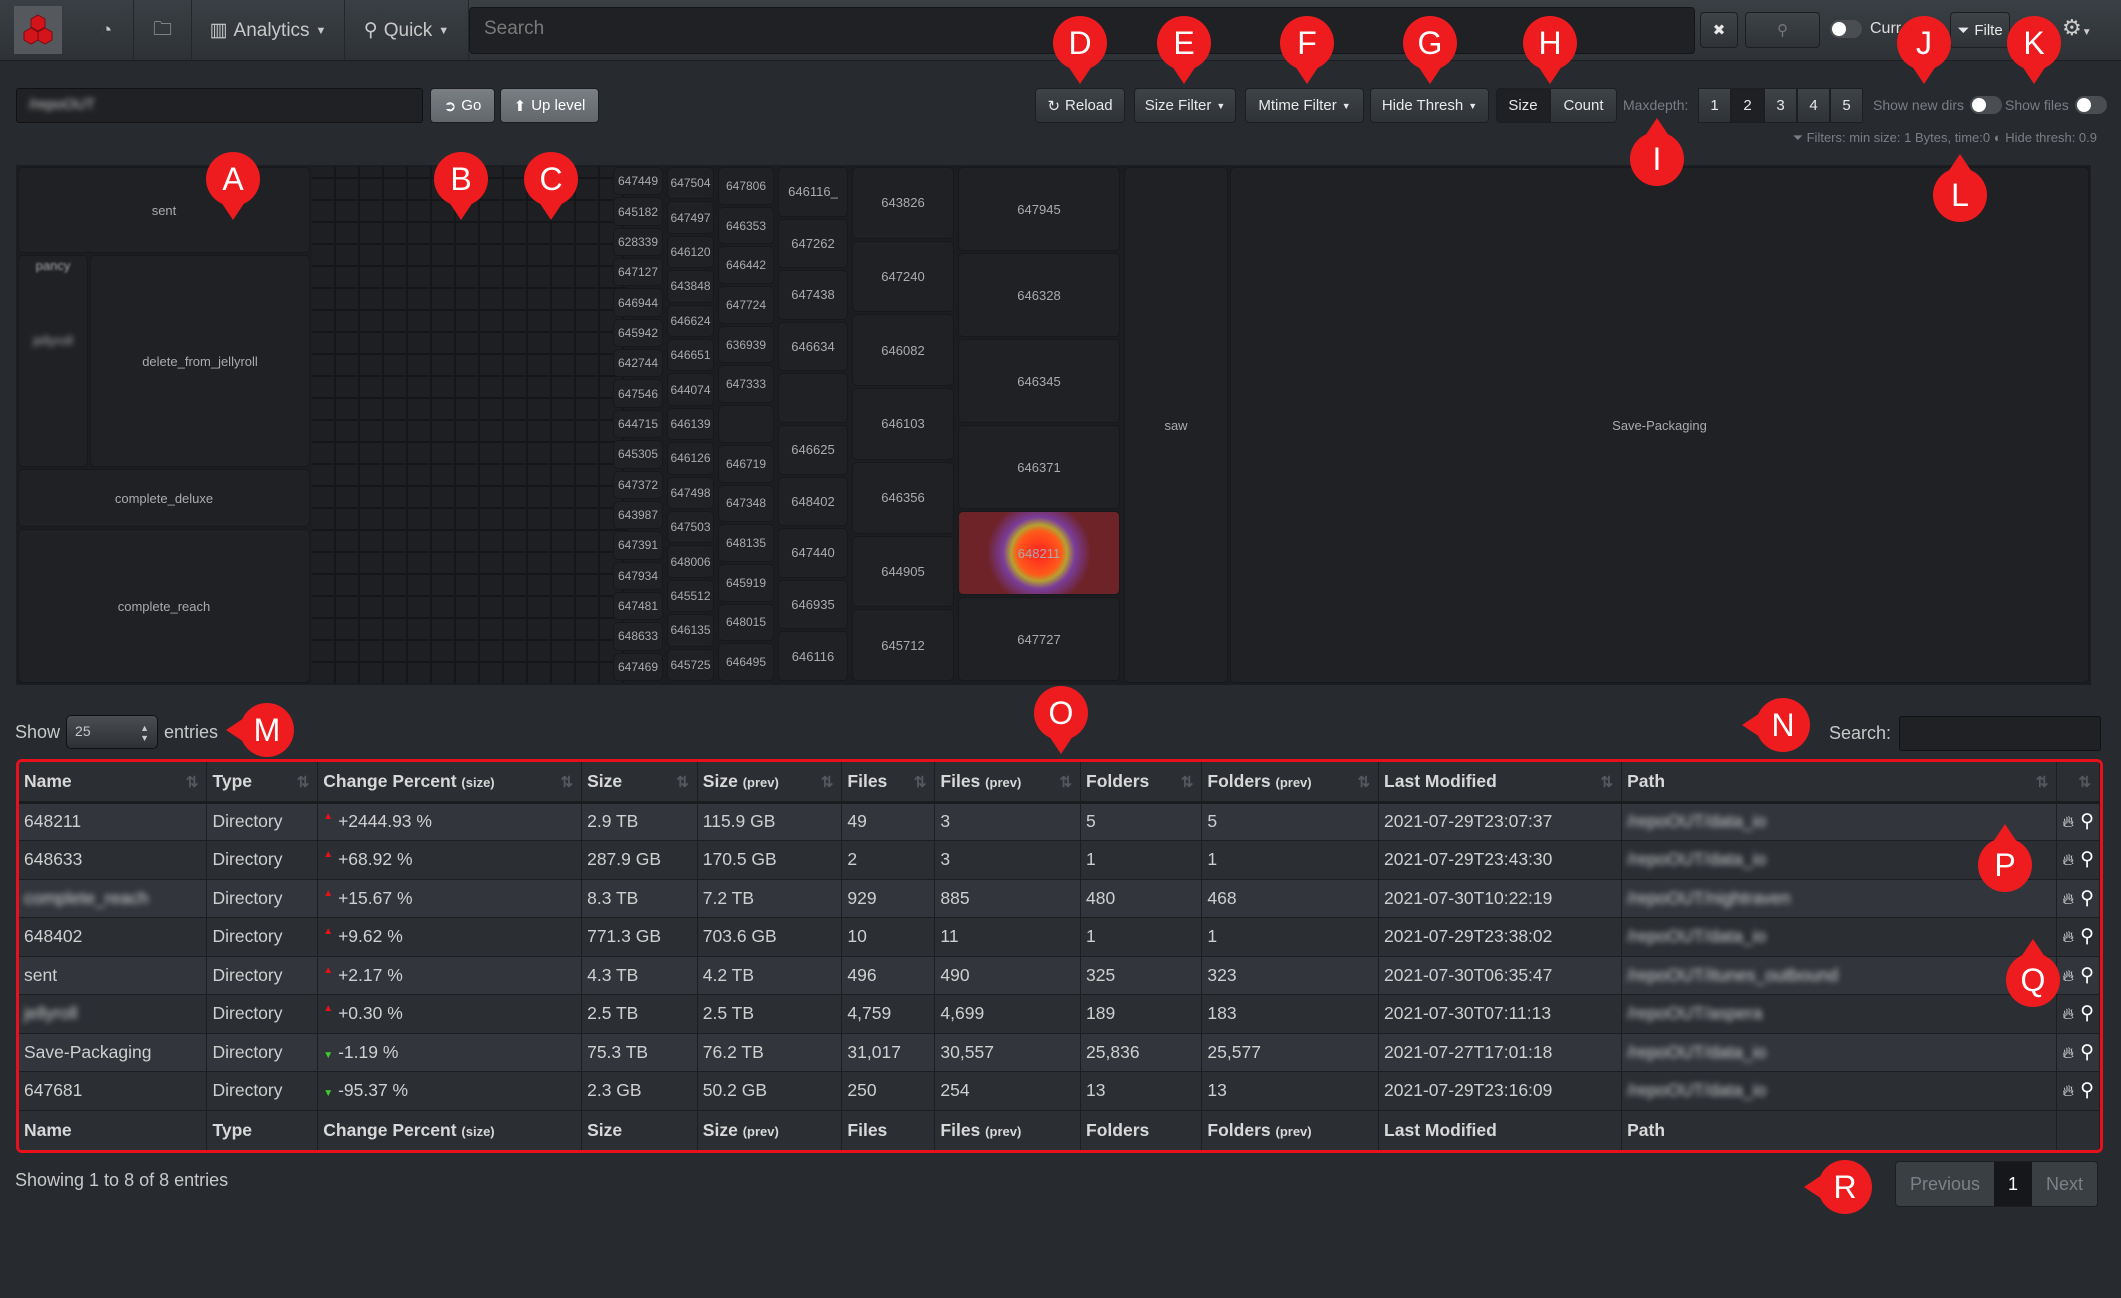 This screenshot has height=1298, width=2121. I want to click on maxdepth-button-5: 5, so click(1846, 105).